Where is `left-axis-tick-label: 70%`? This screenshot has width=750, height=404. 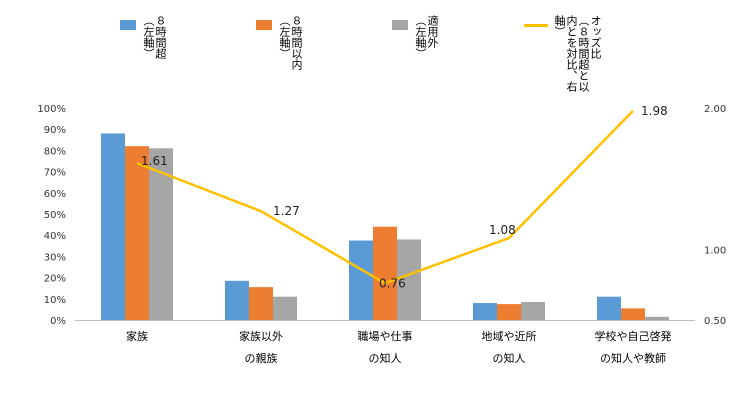 left-axis-tick-label: 70% is located at coordinates (55, 173).